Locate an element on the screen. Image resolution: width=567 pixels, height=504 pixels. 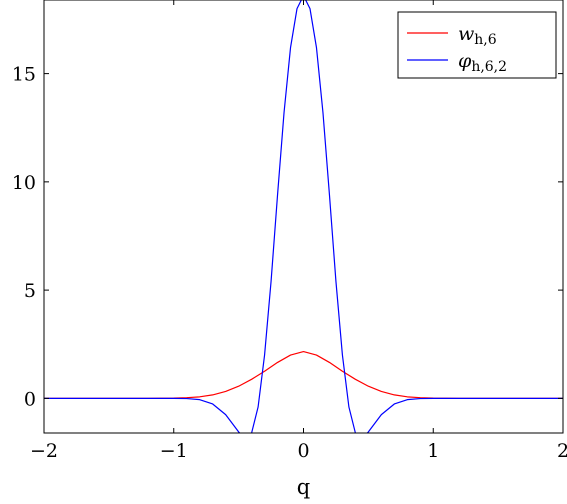
y-tick-label: 10 is located at coordinates (24, 183).